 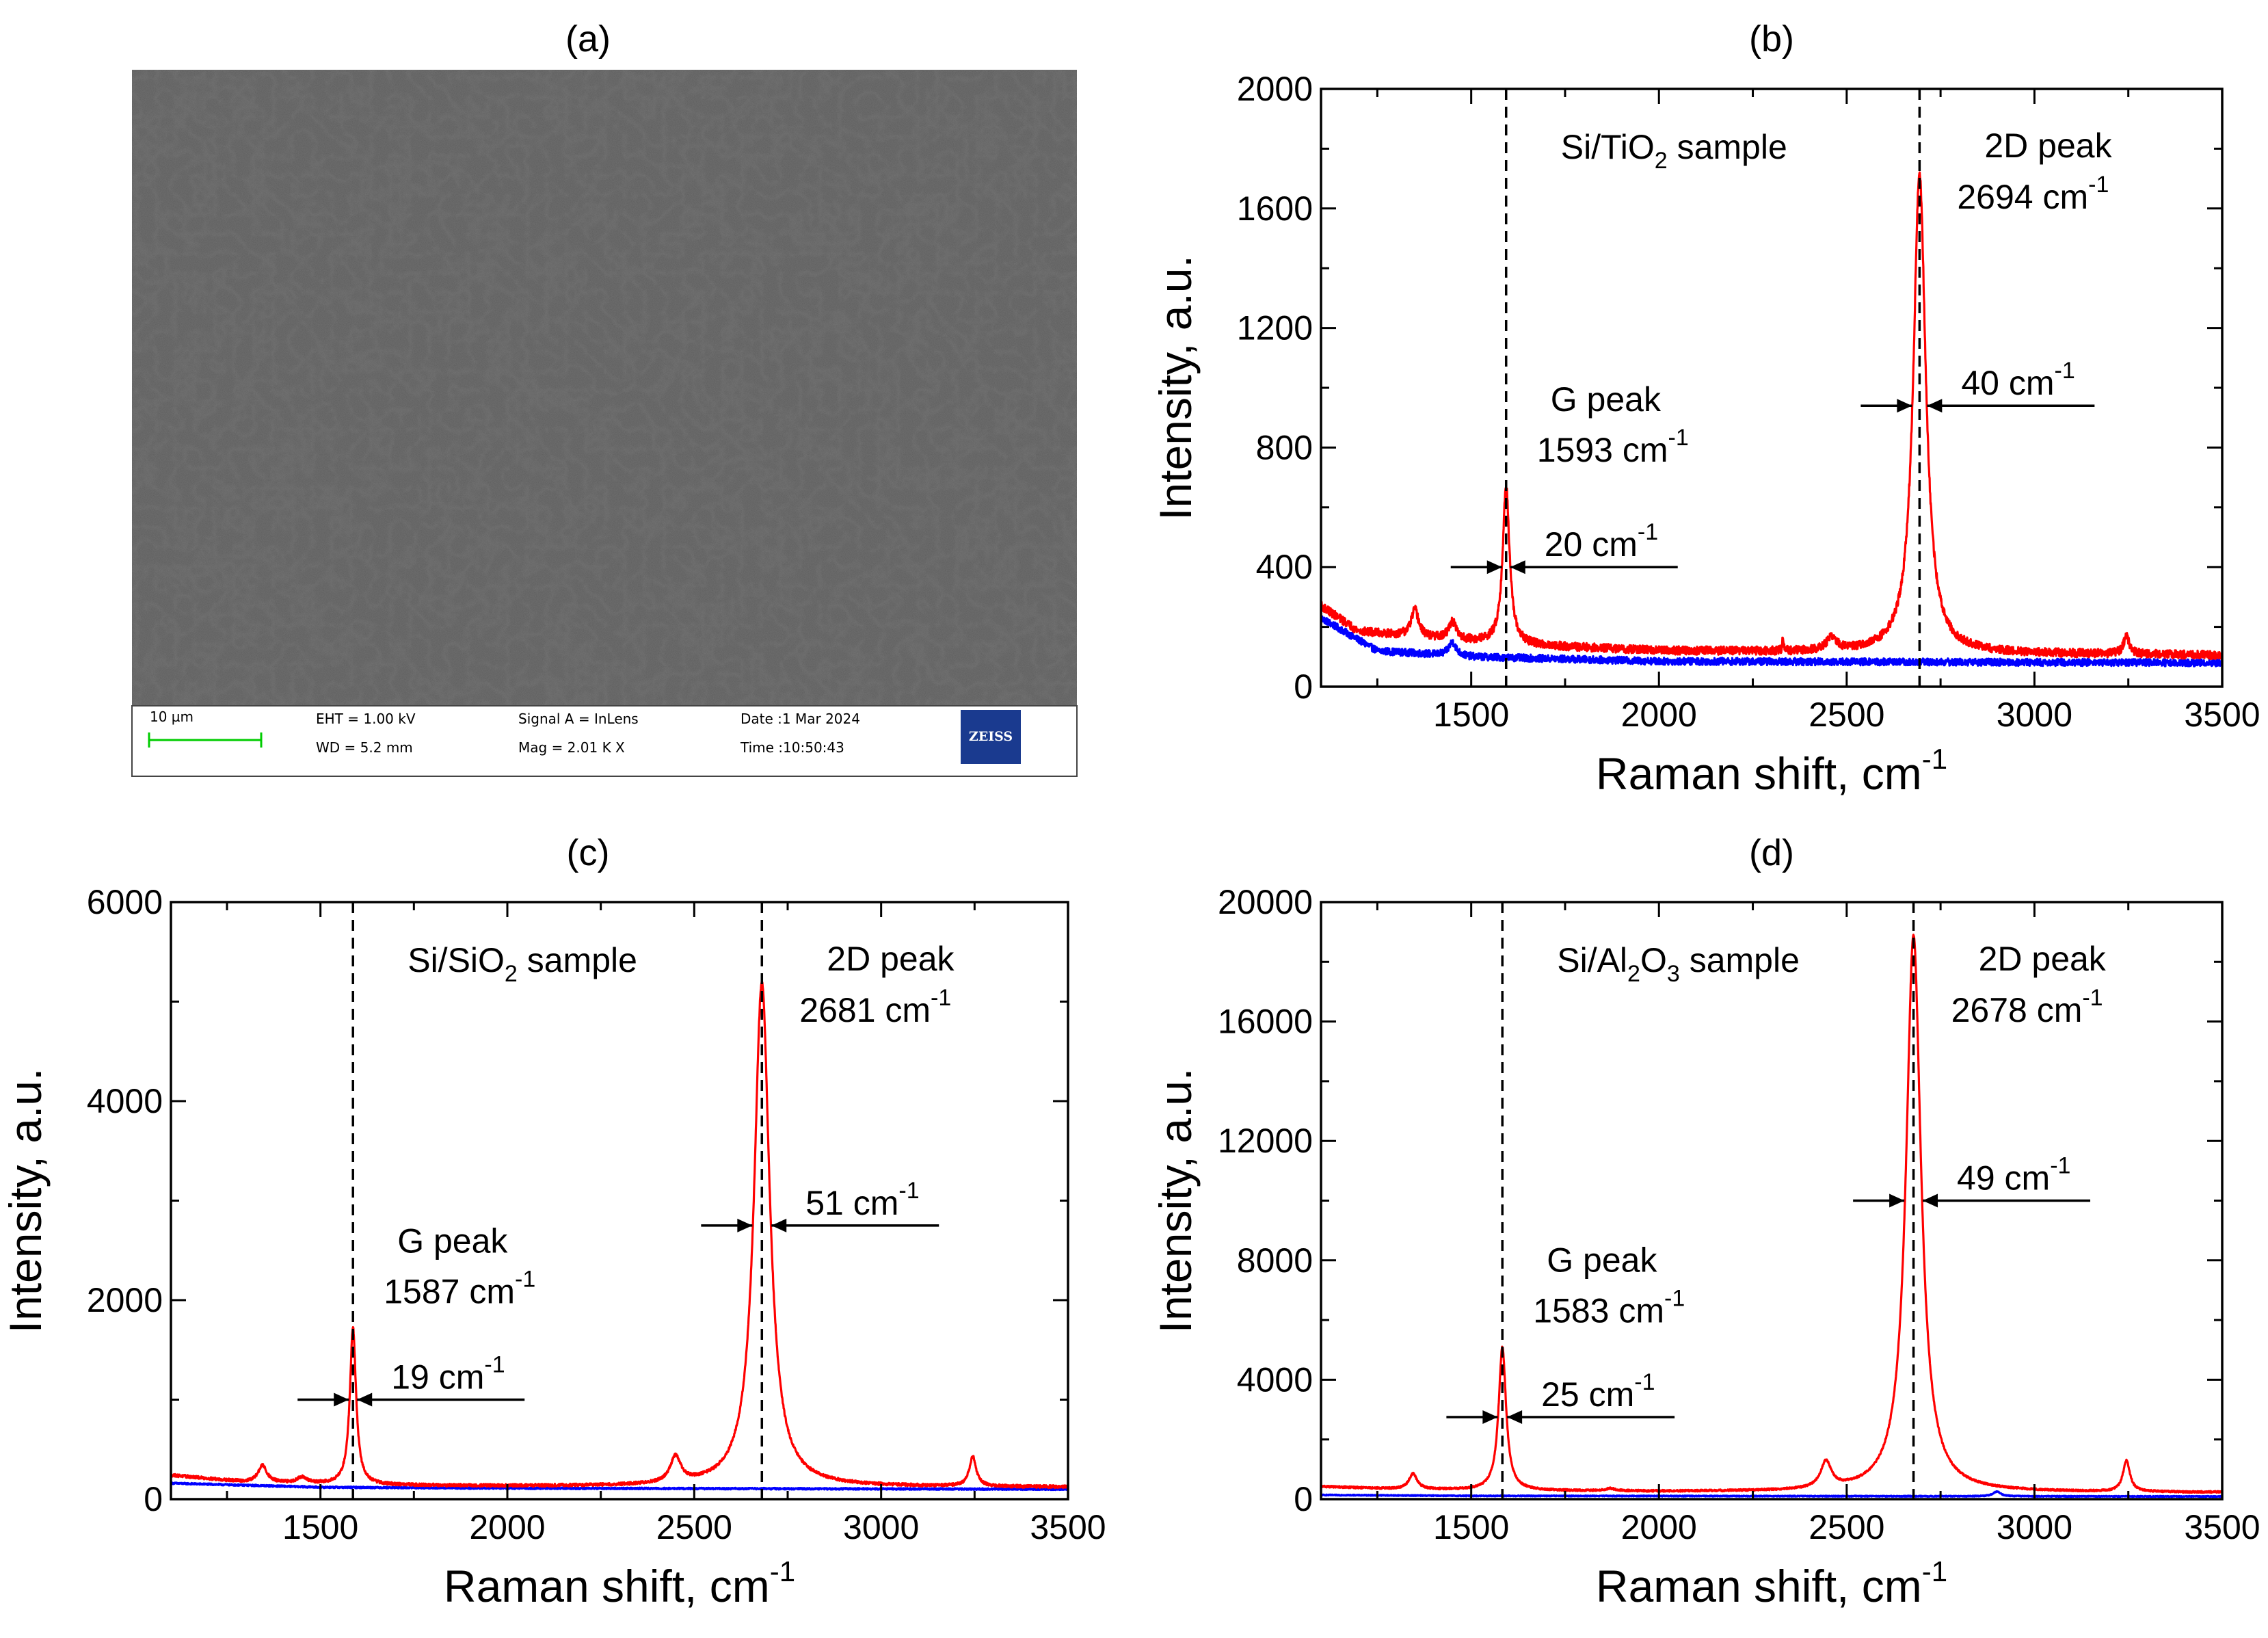 What do you see at coordinates (1284, 447) in the screenshot?
I see `y-tick-label: 800` at bounding box center [1284, 447].